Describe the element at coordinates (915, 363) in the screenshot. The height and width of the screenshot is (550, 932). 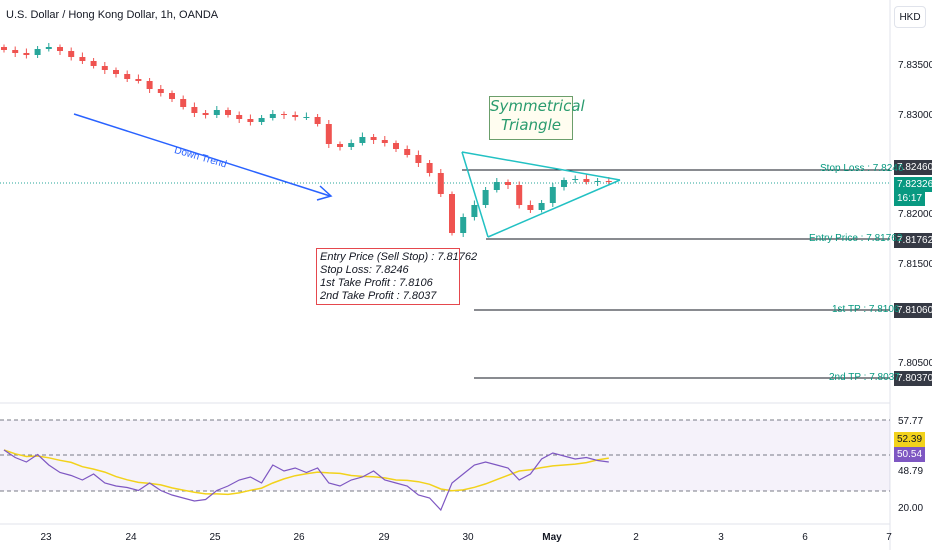
I see `price-label: 7.80500` at that location.